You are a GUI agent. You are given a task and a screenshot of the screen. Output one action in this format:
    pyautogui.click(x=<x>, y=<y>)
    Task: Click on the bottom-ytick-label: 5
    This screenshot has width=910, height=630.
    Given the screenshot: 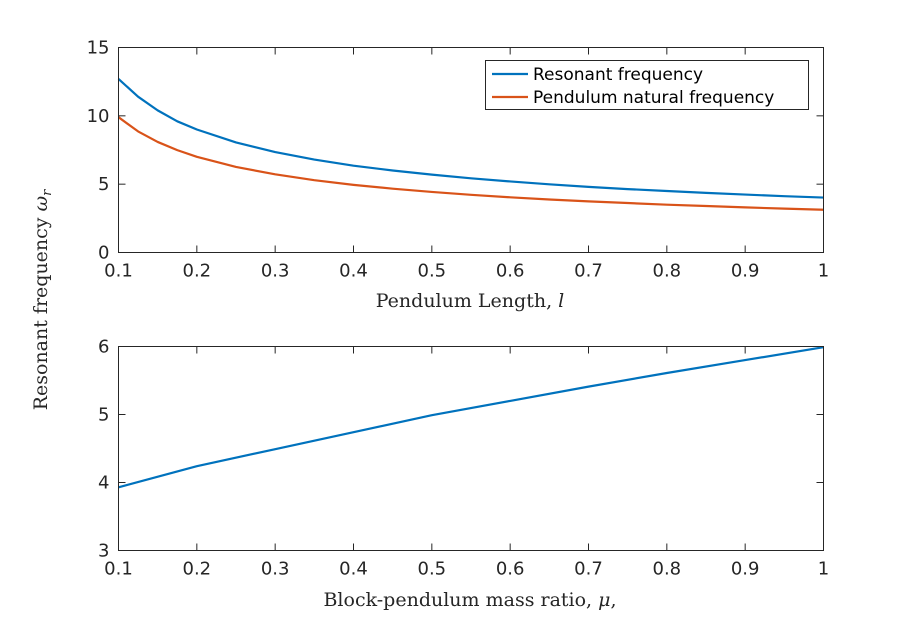 What is the action you would take?
    pyautogui.click(x=103, y=415)
    